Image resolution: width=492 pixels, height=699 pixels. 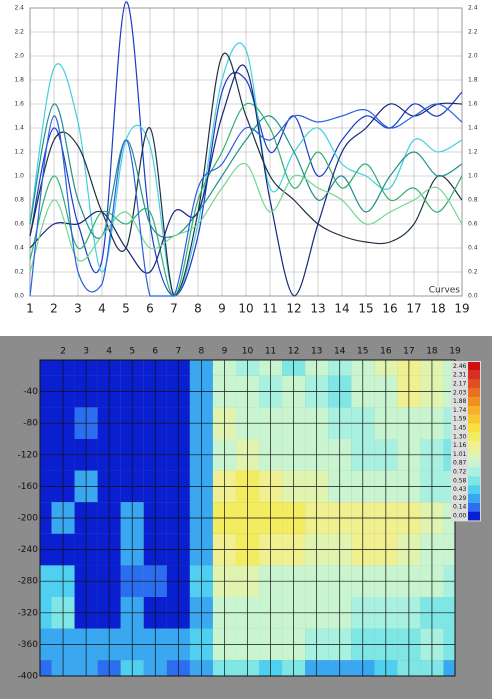 What do you see at coordinates (460, 410) in the screenshot?
I see `colorbar-label: 1.74` at bounding box center [460, 410].